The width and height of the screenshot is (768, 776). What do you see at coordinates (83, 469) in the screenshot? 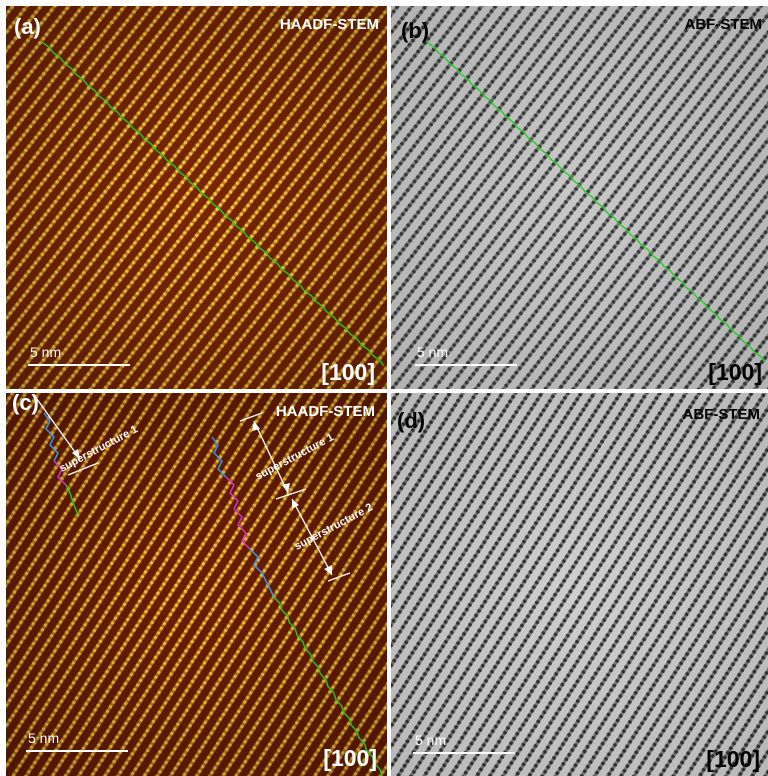
I see `tick-left` at bounding box center [83, 469].